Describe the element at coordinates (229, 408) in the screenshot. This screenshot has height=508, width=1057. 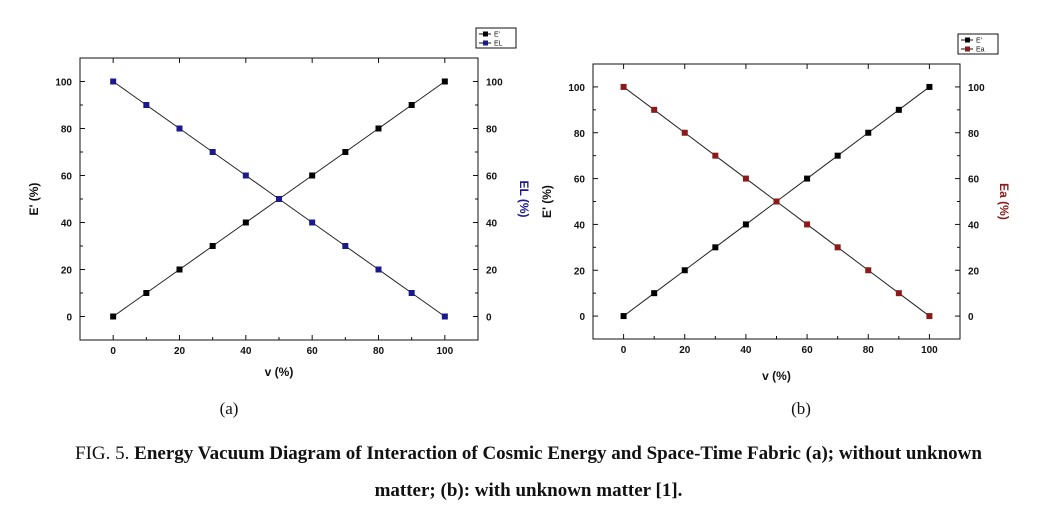
I see `panel-label: (a)` at that location.